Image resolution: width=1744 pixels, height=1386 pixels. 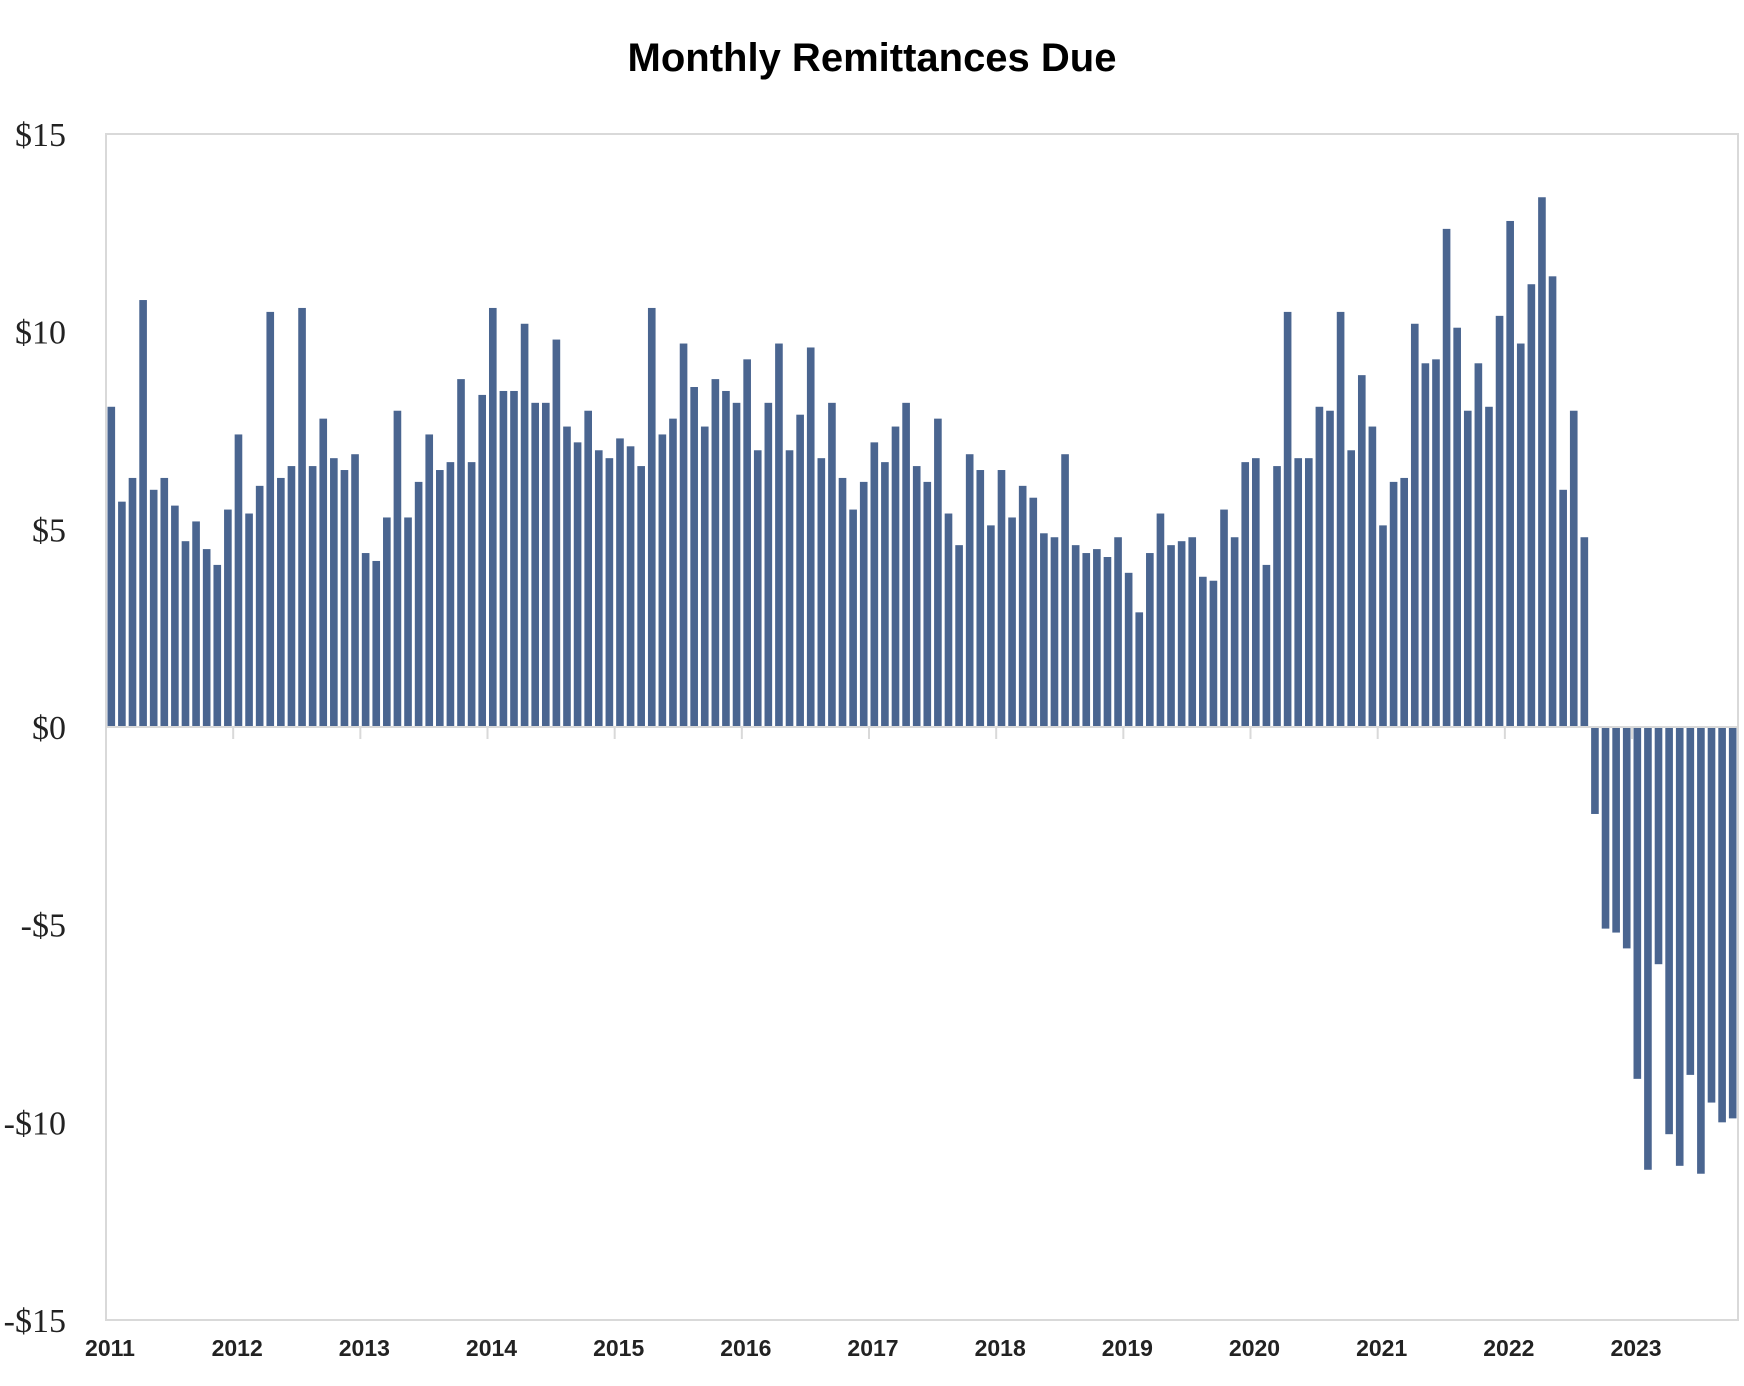 What do you see at coordinates (1381, 1348) in the screenshot?
I see `x-tick-label: 2021` at bounding box center [1381, 1348].